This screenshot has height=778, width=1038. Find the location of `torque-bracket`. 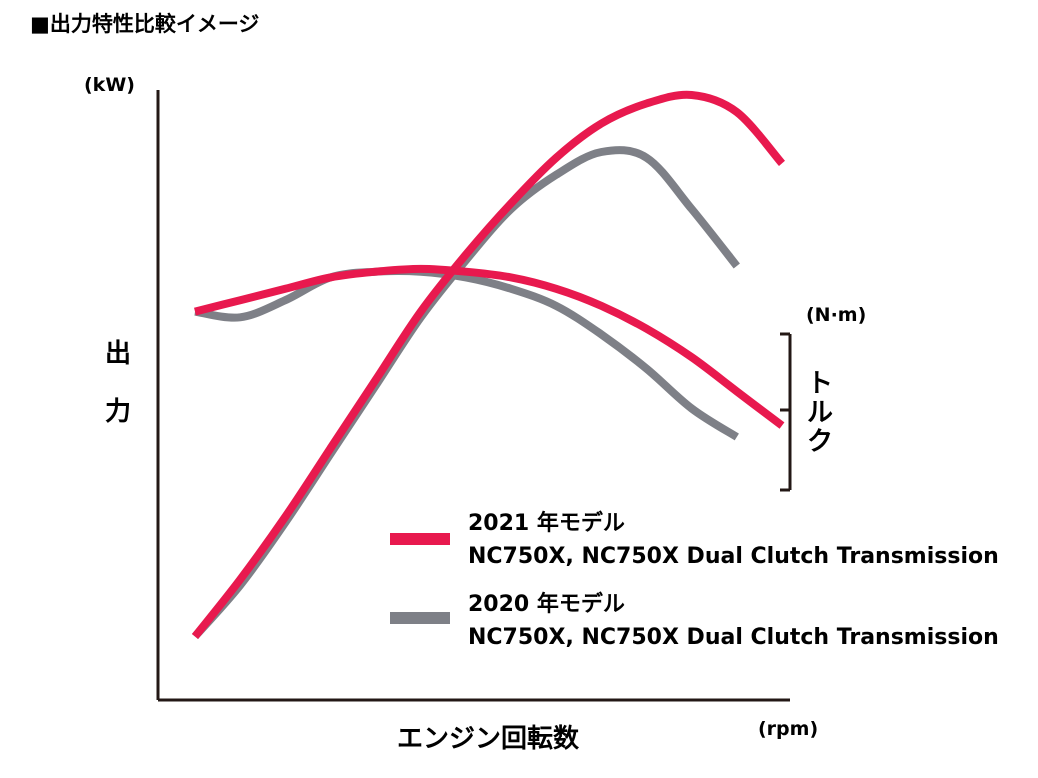

torque-bracket is located at coordinates (786, 412).